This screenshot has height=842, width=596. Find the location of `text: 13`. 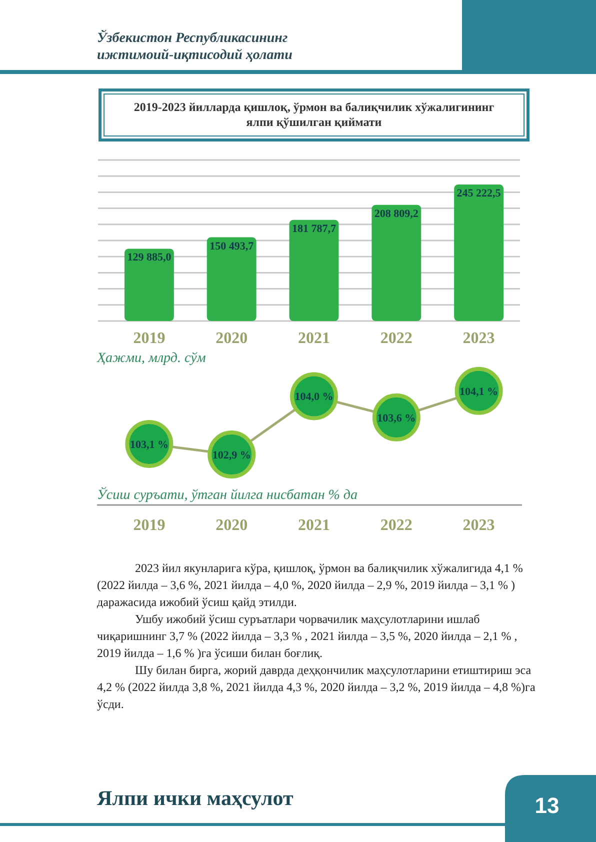

text: 13 is located at coordinates (547, 805).